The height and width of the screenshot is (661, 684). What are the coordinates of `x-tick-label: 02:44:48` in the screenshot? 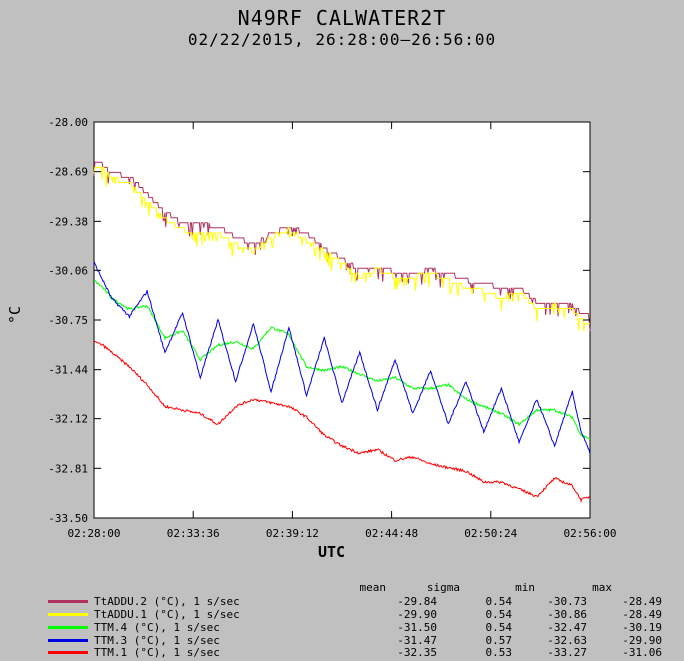 It's located at (391, 533).